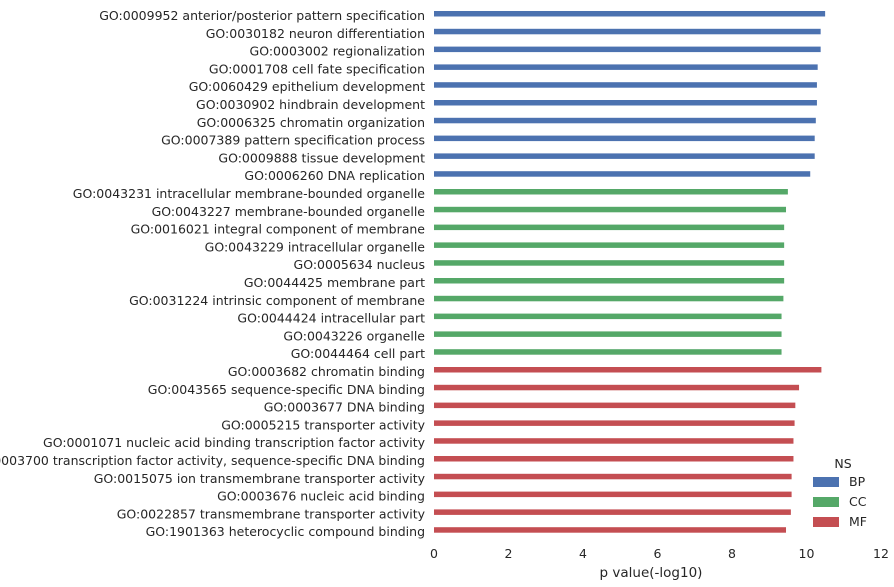 The height and width of the screenshot is (587, 894). What do you see at coordinates (583, 553) in the screenshot?
I see `x-tick-label: 4` at bounding box center [583, 553].